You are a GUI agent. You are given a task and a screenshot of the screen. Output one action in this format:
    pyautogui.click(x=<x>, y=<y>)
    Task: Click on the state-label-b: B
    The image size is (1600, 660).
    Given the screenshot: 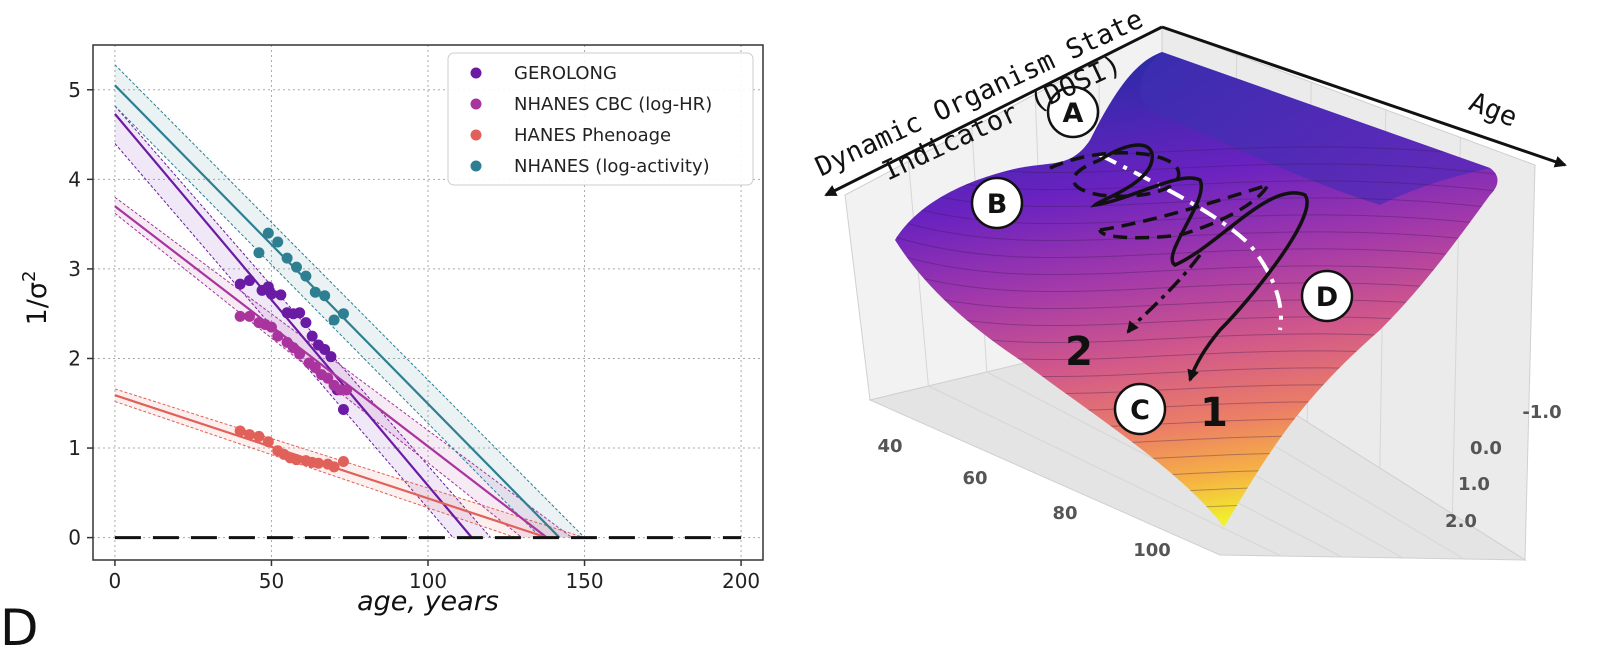 What is the action you would take?
    pyautogui.click(x=997, y=204)
    